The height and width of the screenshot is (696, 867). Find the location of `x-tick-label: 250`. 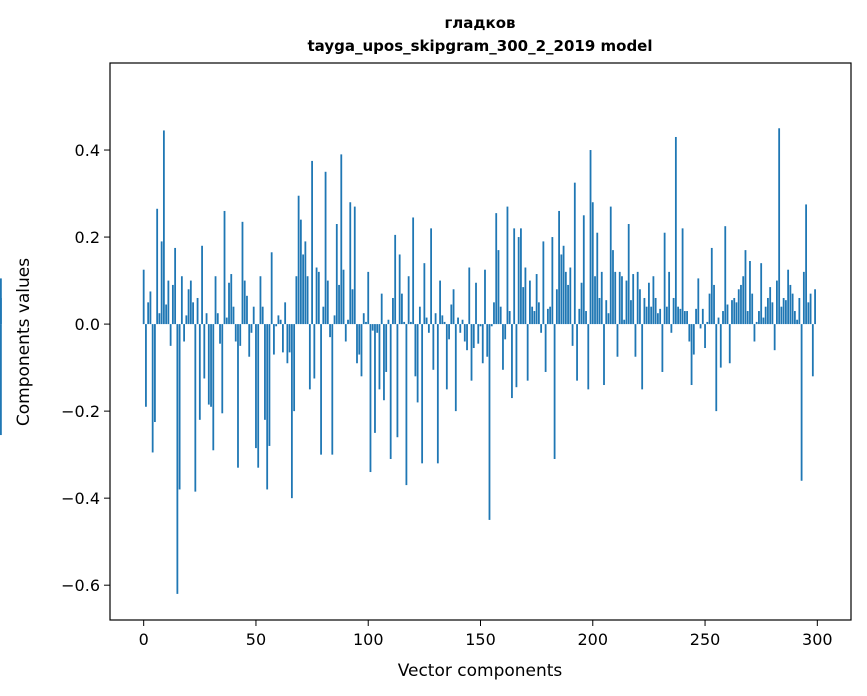

x-tick-label: 250 is located at coordinates (705, 639).